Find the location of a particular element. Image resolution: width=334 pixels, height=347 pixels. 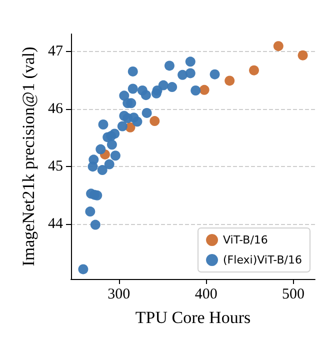

legend-label: (Flexi)ViT-B/16 is located at coordinates (262, 260).